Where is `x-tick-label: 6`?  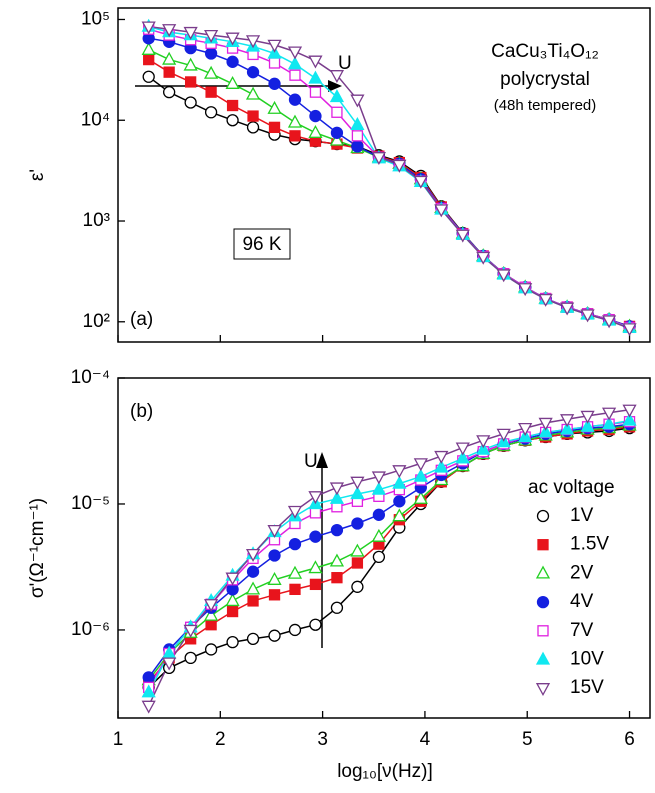 x-tick-label: 6 is located at coordinates (629, 739).